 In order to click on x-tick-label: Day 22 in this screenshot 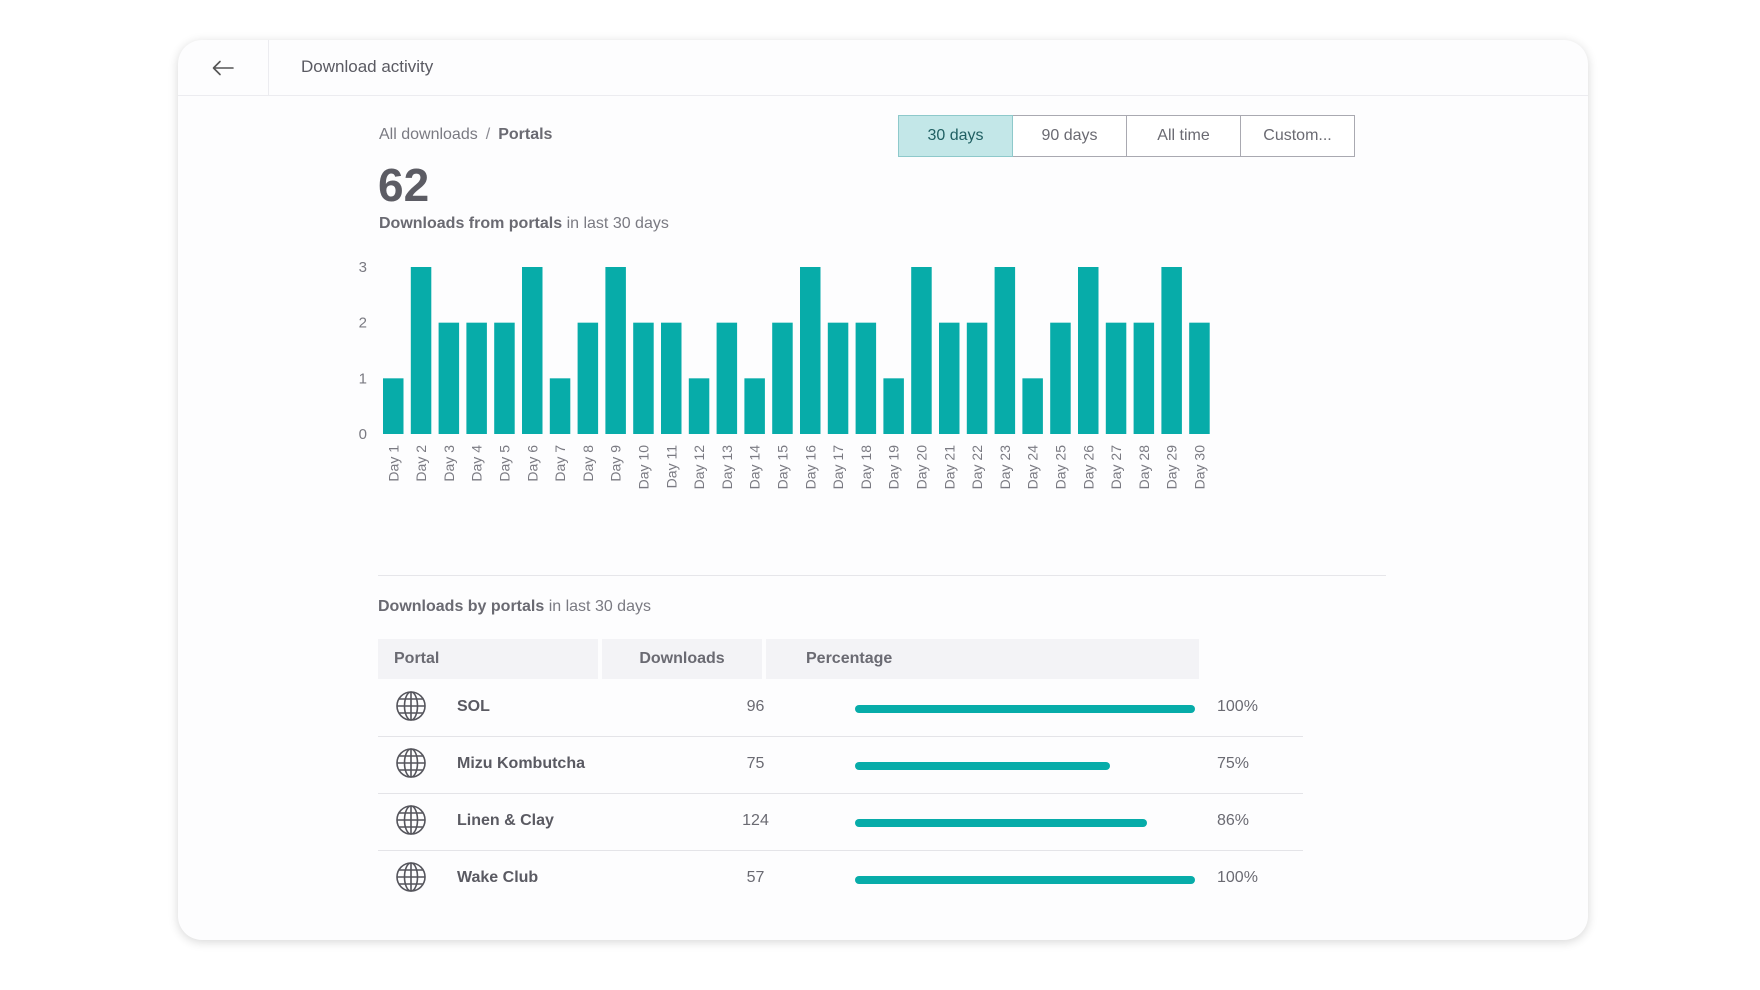, I will do `click(977, 467)`.